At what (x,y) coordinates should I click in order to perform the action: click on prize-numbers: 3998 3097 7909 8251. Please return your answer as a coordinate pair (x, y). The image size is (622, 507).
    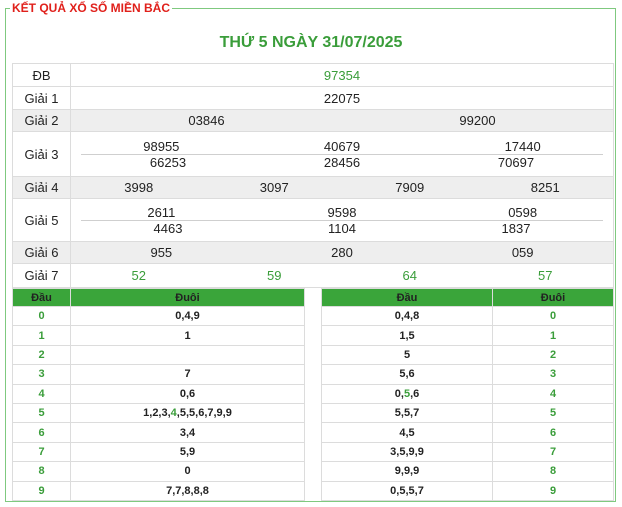
    Looking at the image, I should click on (342, 187).